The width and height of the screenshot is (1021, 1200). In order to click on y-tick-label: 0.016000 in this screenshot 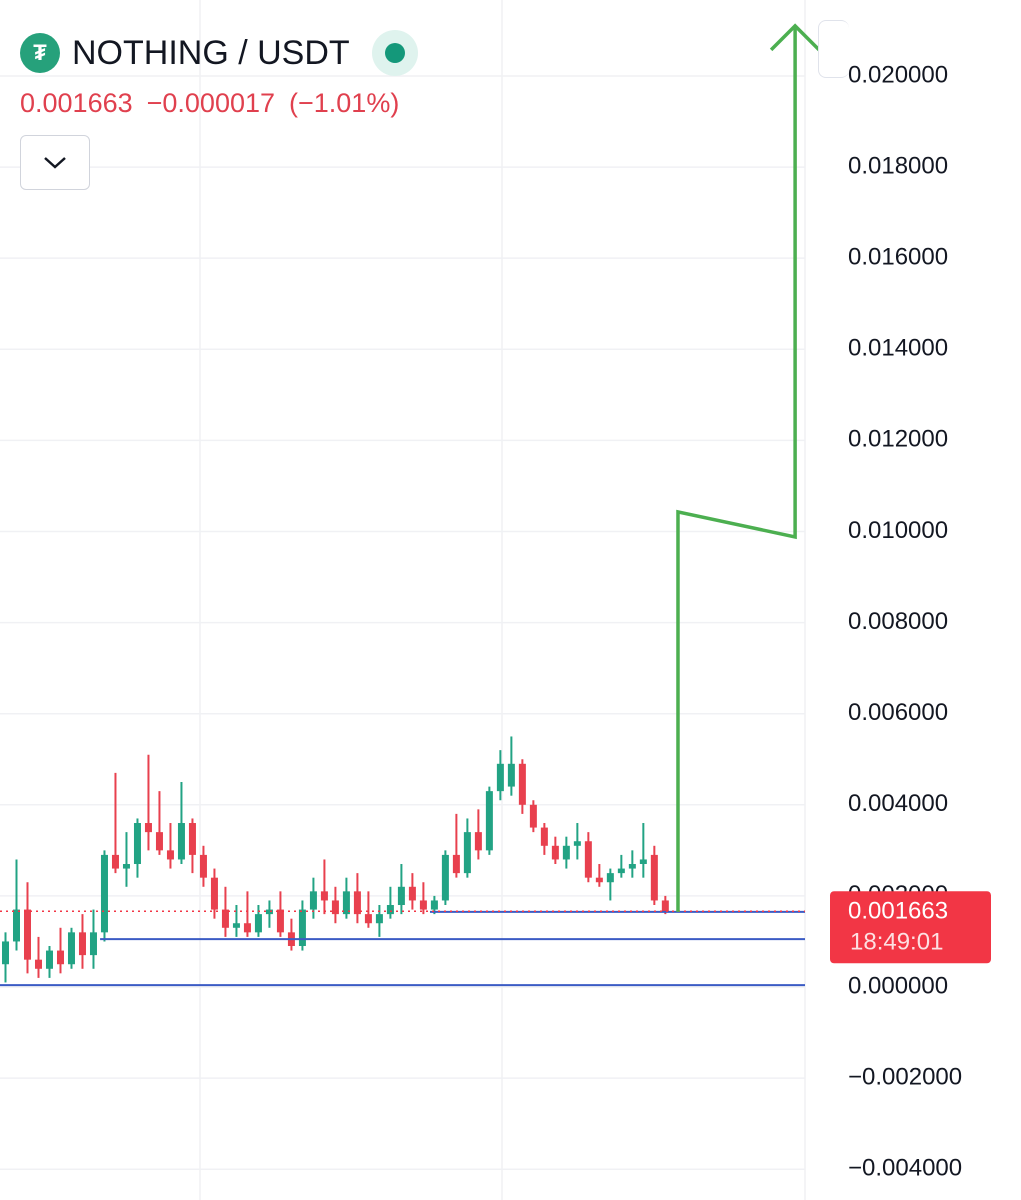, I will do `click(898, 257)`.